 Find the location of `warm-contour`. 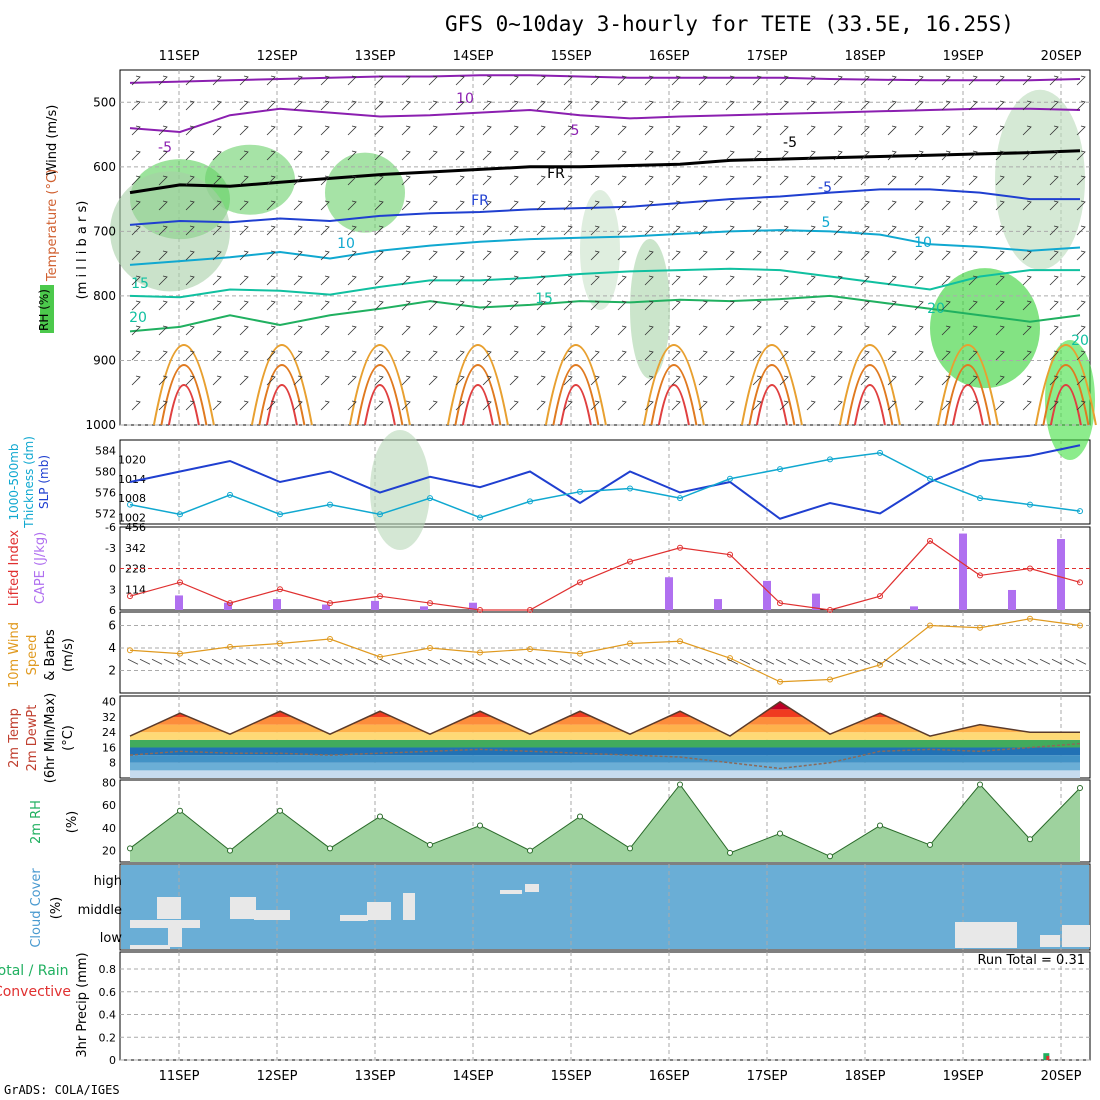

warm-contour is located at coordinates (575, 405).